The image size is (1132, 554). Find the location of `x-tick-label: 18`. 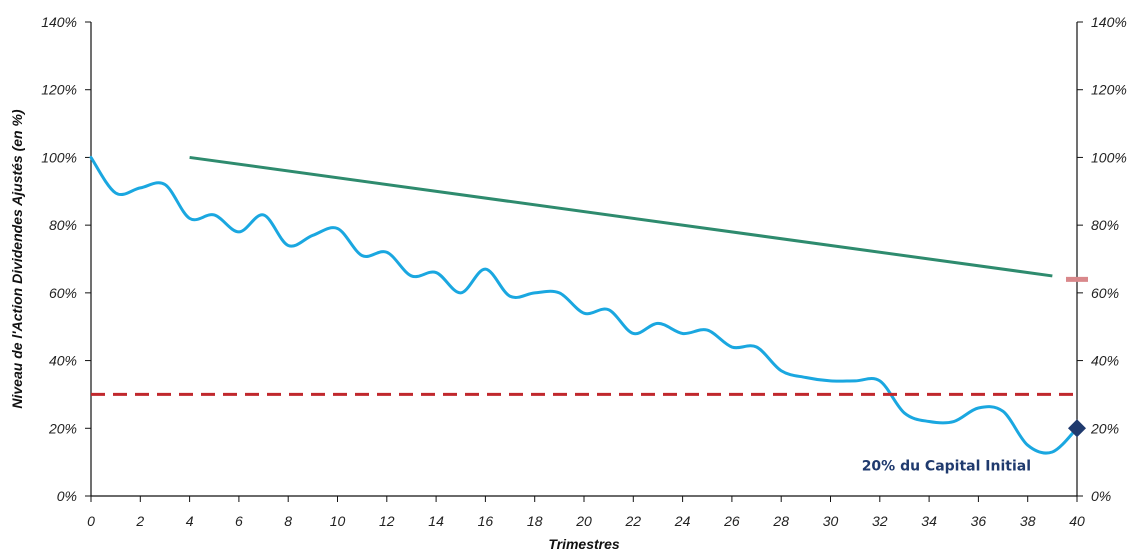

x-tick-label: 18 is located at coordinates (535, 521).